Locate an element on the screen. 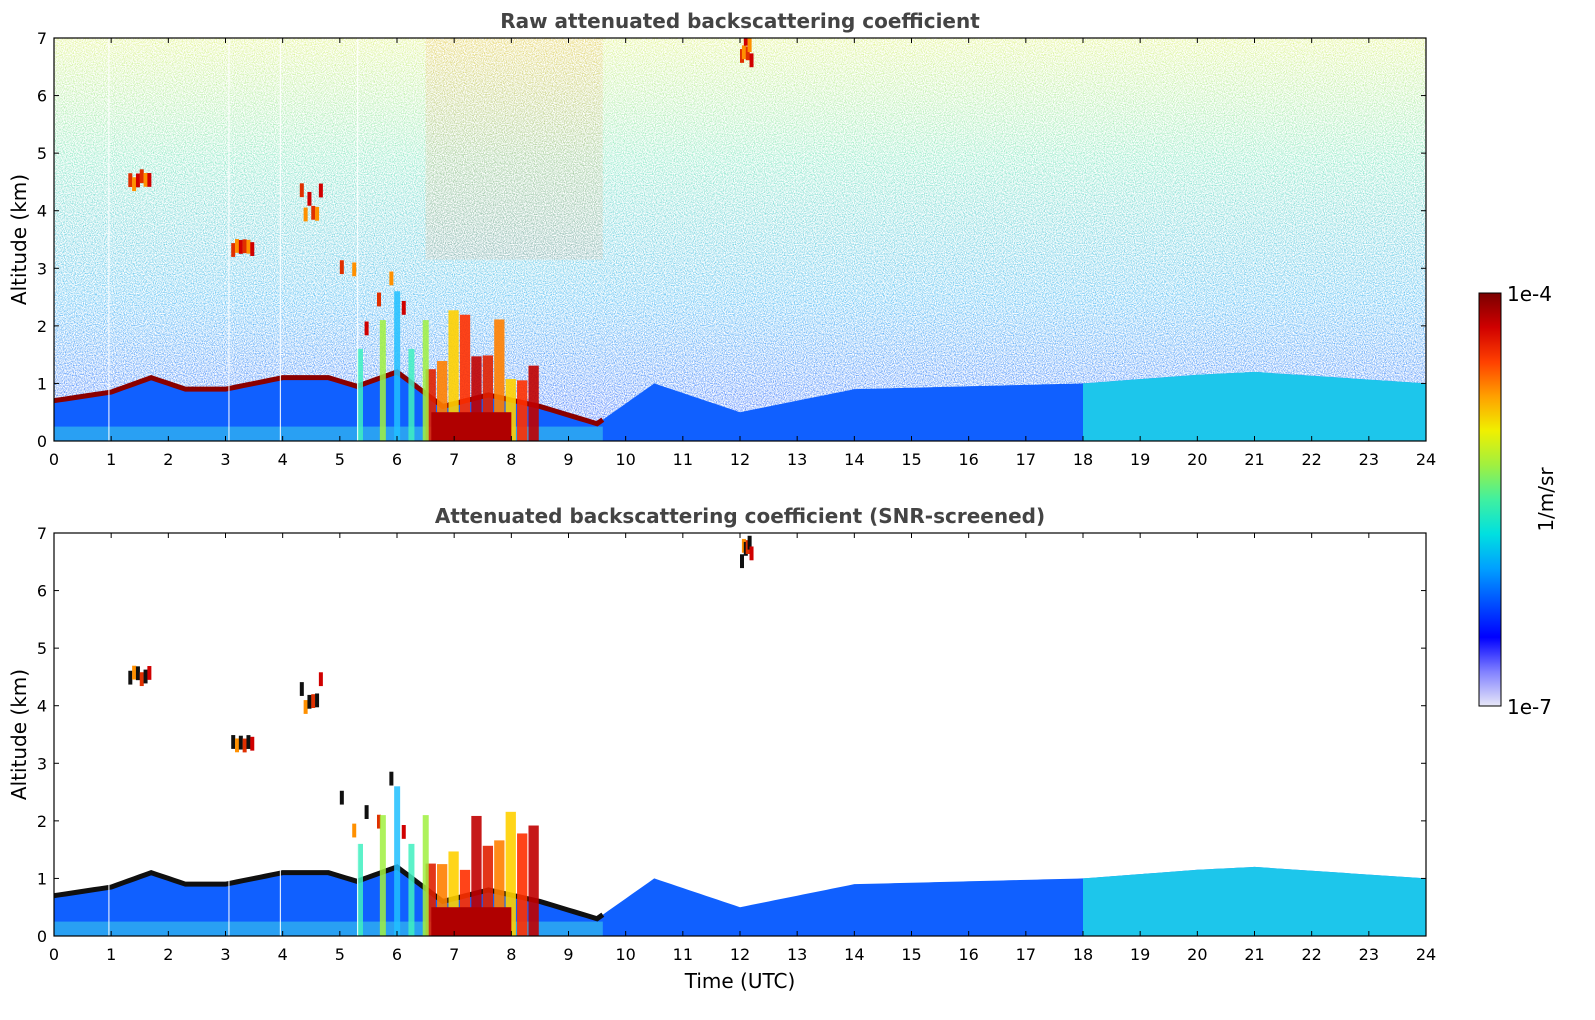 This screenshot has width=1595, height=1020. snr-y-axis-label: Altitude (km) is located at coordinates (19, 734).